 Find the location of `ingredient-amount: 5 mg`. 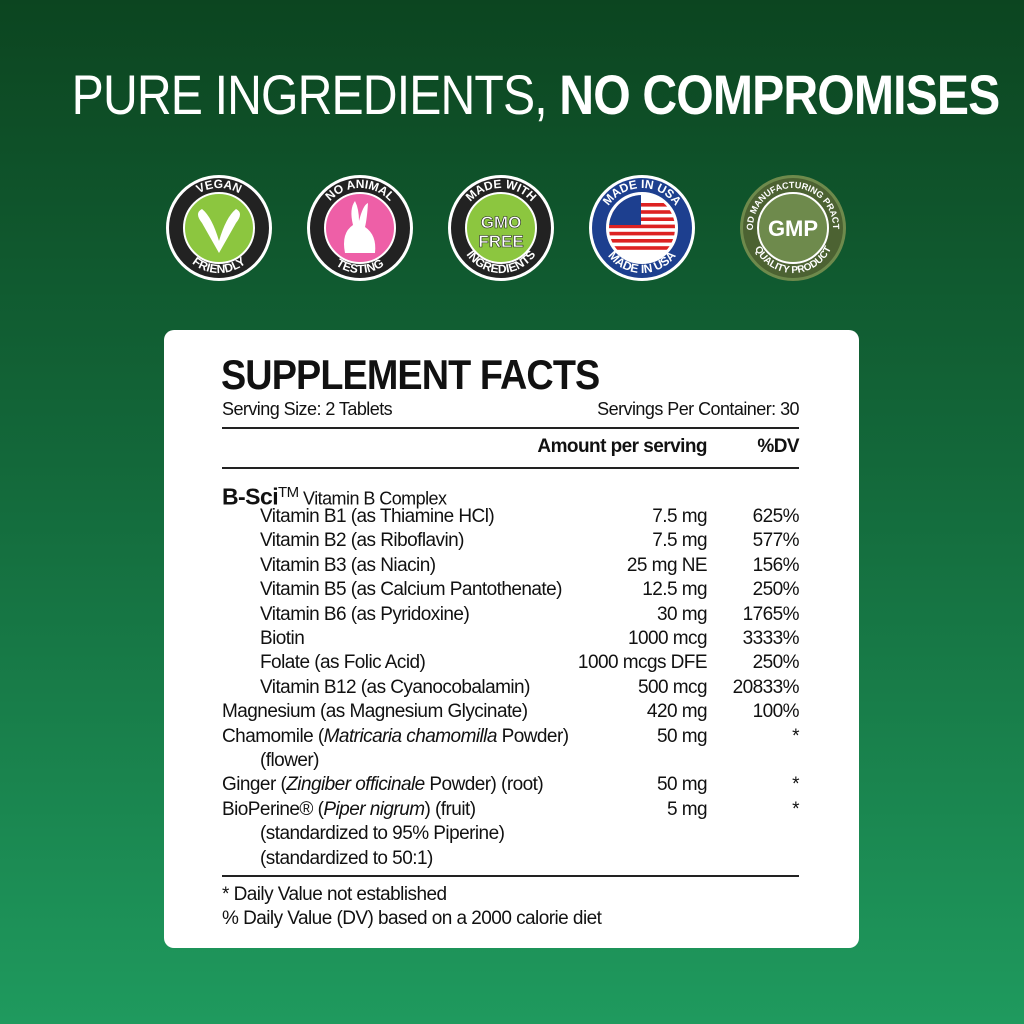

ingredient-amount: 5 mg is located at coordinates (687, 809).